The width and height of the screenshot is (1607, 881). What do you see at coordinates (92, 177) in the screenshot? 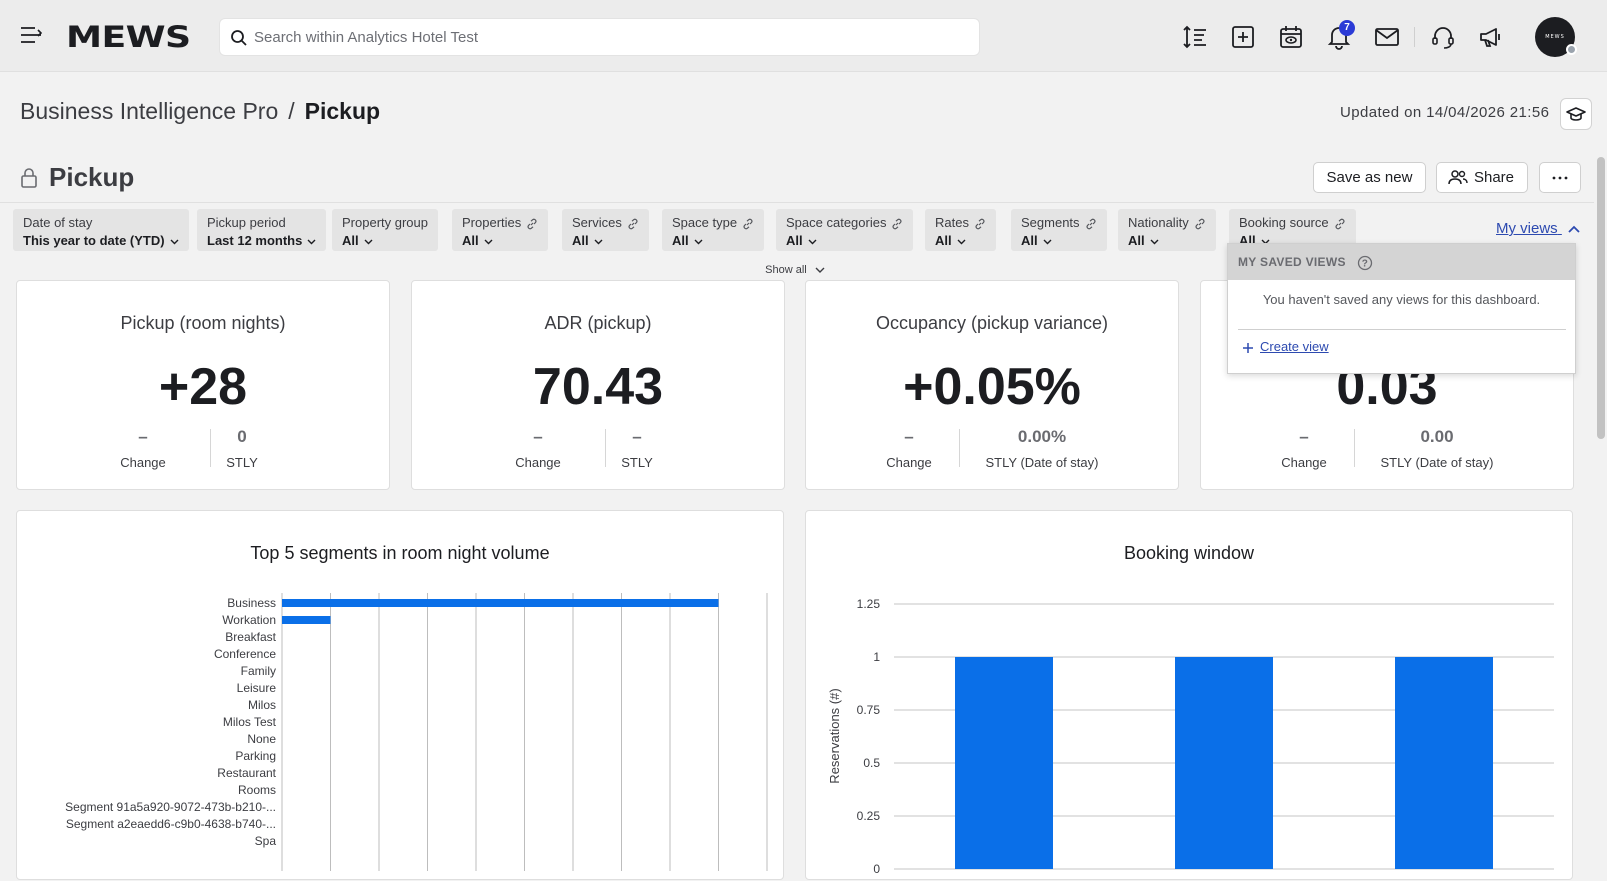
I see `page-title: Pickup` at bounding box center [92, 177].